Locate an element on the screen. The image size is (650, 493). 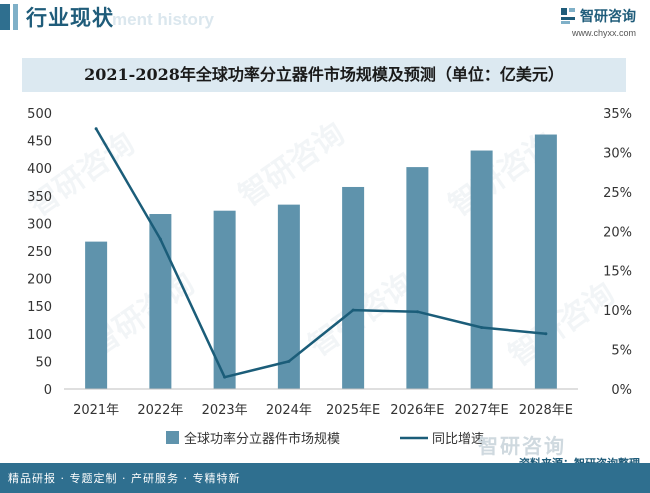
brand-logo-icon is located at coordinates (568, 16).